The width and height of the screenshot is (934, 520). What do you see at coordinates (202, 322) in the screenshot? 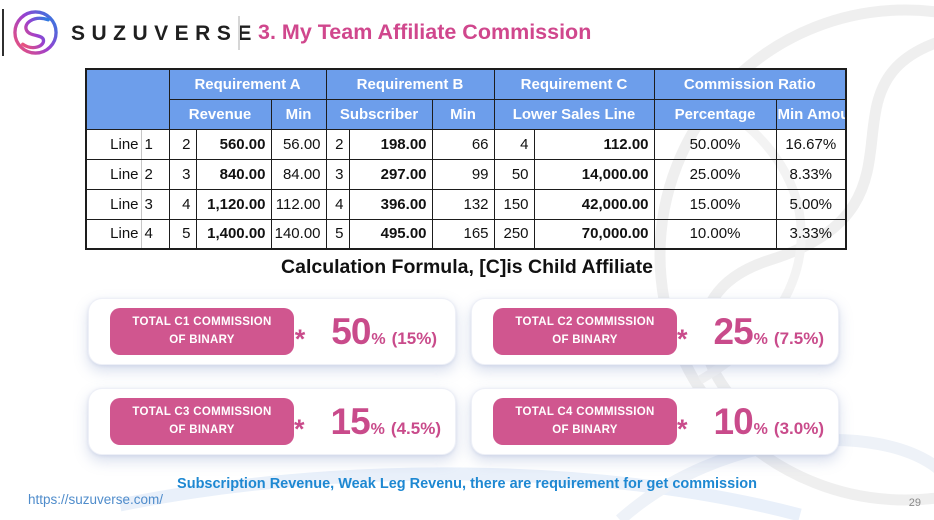
I see `pill-label-line1: TOTAL C1 COMMISSION` at bounding box center [202, 322].